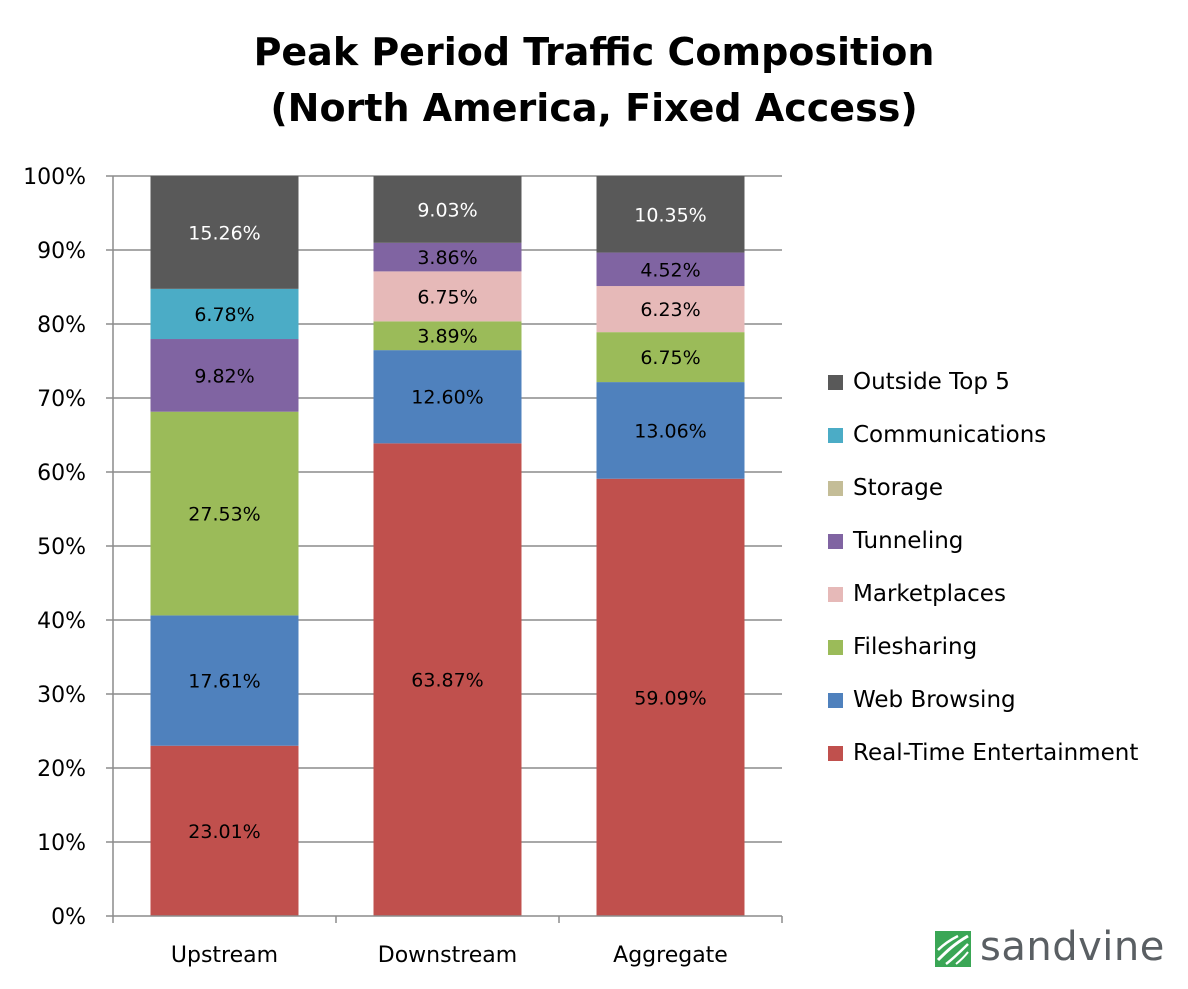 The height and width of the screenshot is (989, 1188). I want to click on y-tick-label: 70%, so click(61, 399).